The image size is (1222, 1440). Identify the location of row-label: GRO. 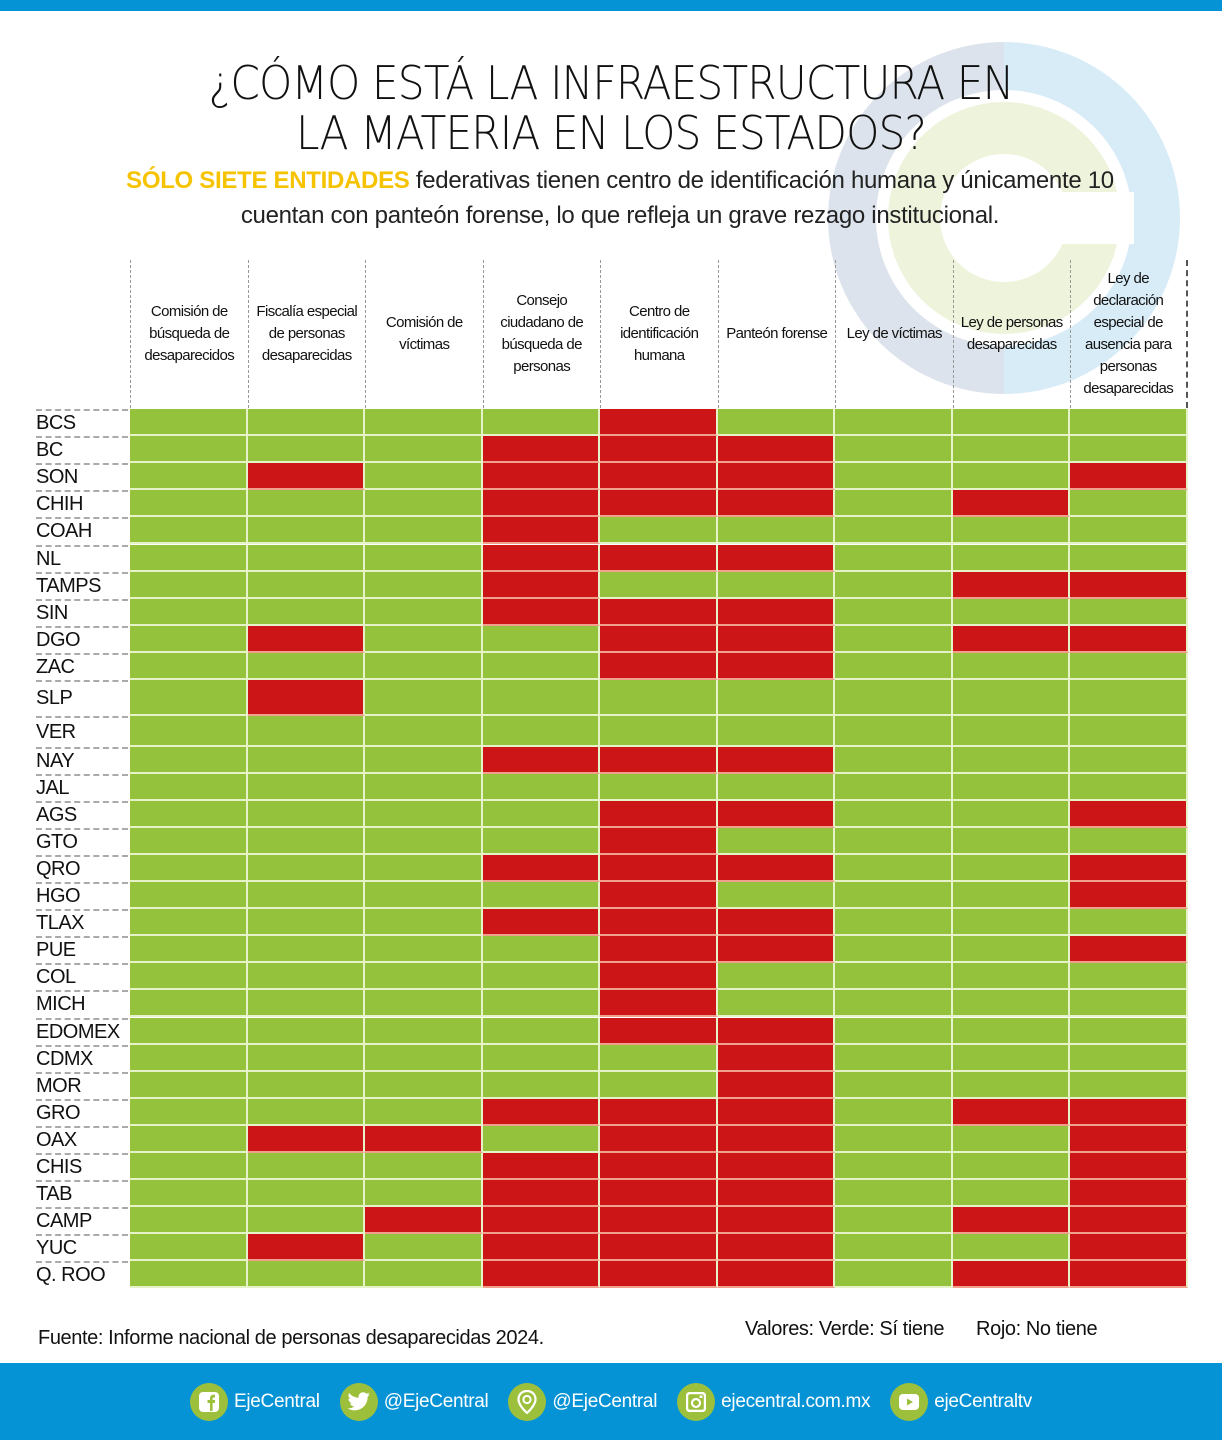
(82, 1112).